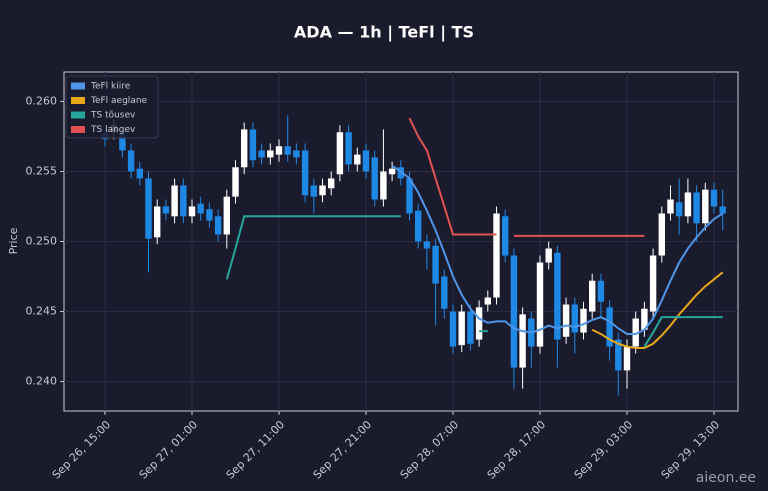 The image size is (768, 491). What do you see at coordinates (384, 33) in the screenshot?
I see `chart-title: ADA — 1h | TeFl | TS` at bounding box center [384, 33].